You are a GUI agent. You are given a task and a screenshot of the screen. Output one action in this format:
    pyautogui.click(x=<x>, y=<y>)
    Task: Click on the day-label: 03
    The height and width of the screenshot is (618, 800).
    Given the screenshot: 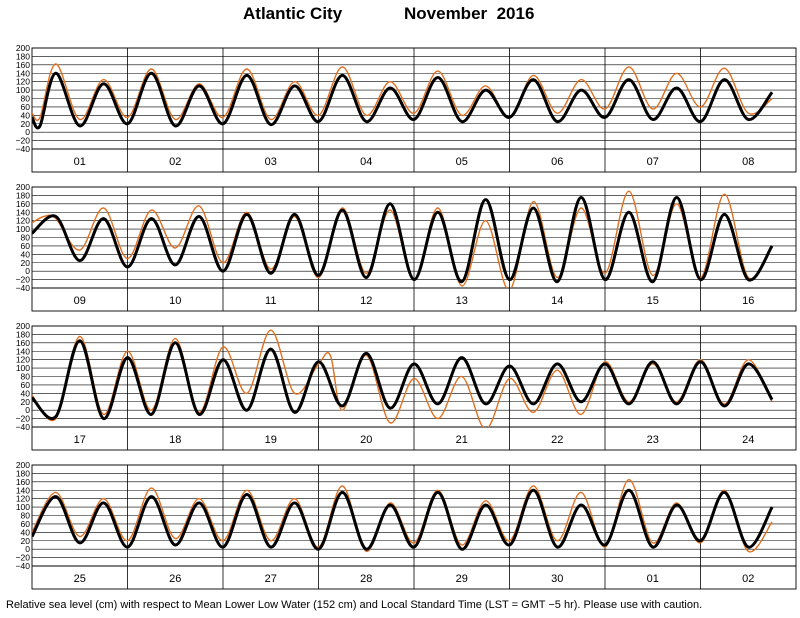 What is the action you would take?
    pyautogui.click(x=271, y=162)
    